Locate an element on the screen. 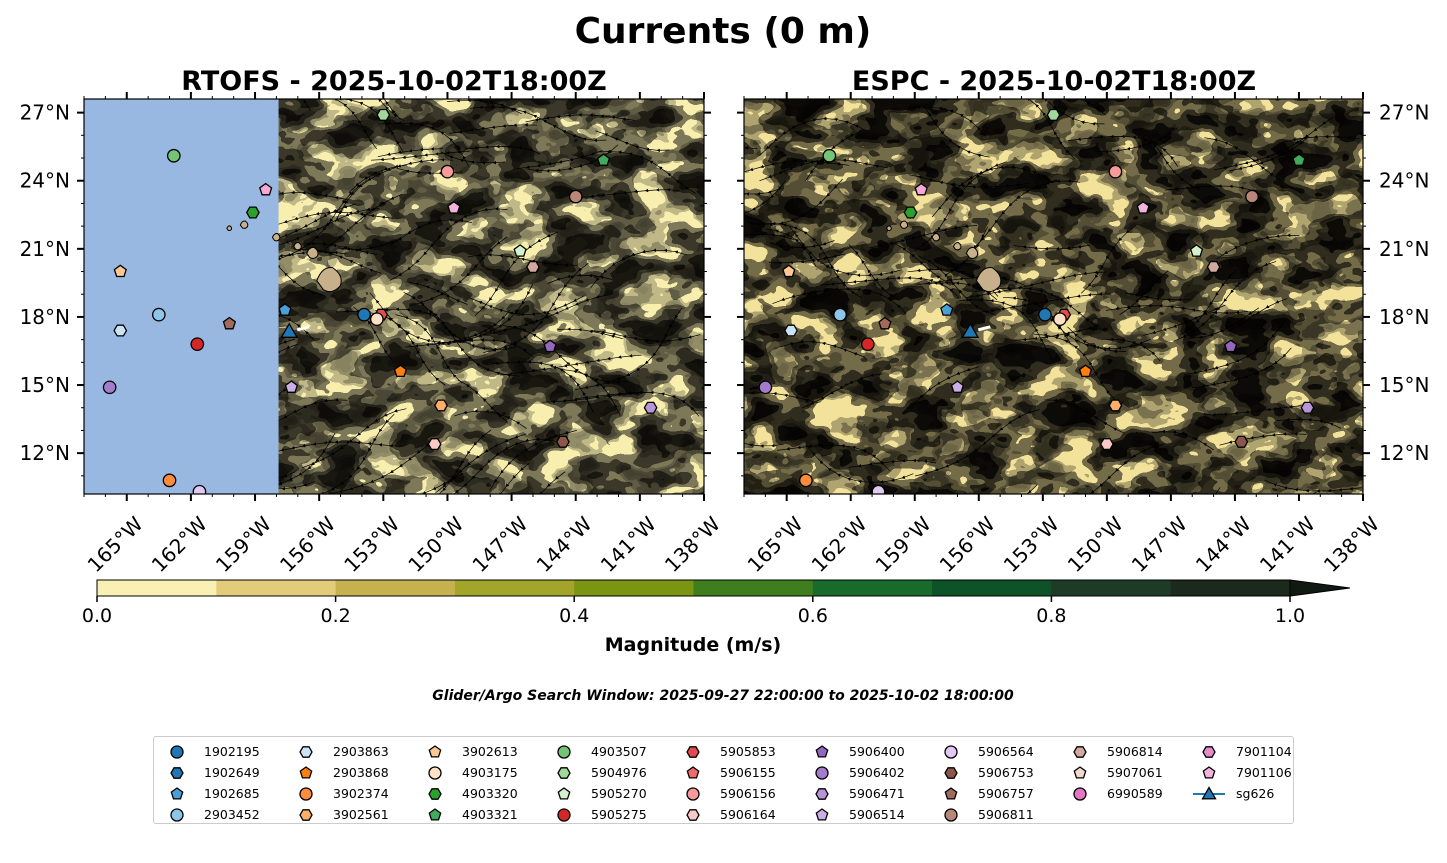 Image resolution: width=1447 pixels, height=863 pixels. legend-item: 7901106 is located at coordinates (1242, 772).